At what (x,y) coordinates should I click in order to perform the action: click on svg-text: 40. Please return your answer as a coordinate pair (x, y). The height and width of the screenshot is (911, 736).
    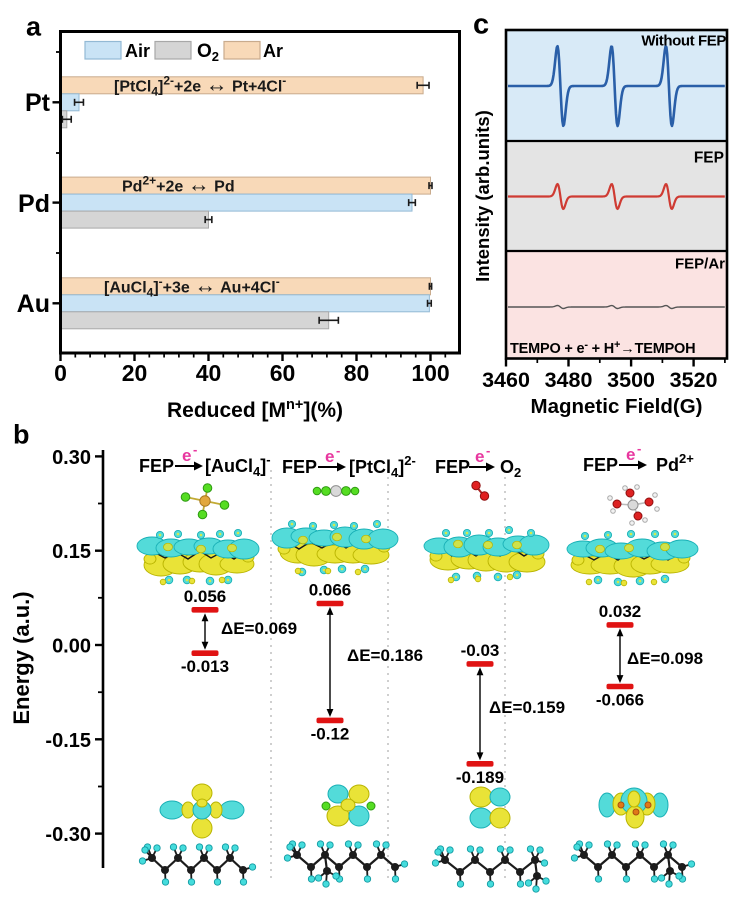
    Looking at the image, I should click on (209, 373).